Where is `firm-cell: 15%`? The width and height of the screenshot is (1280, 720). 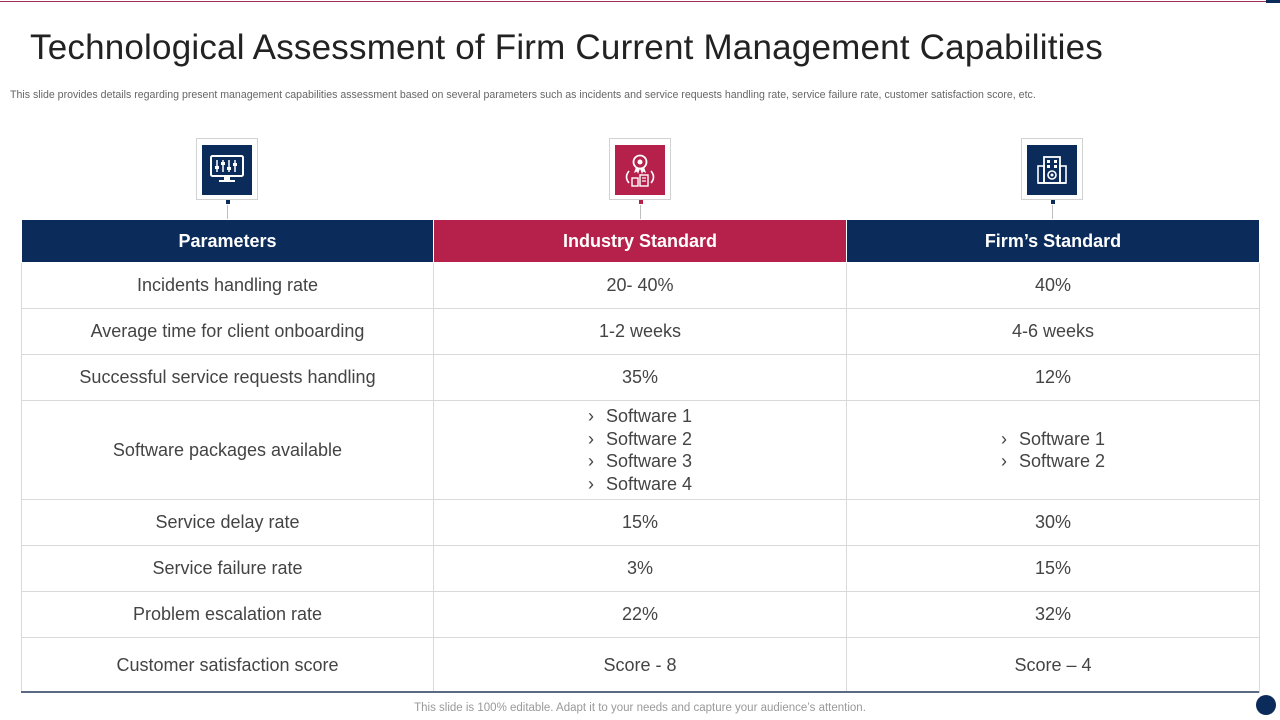
firm-cell: 15% is located at coordinates (1053, 568).